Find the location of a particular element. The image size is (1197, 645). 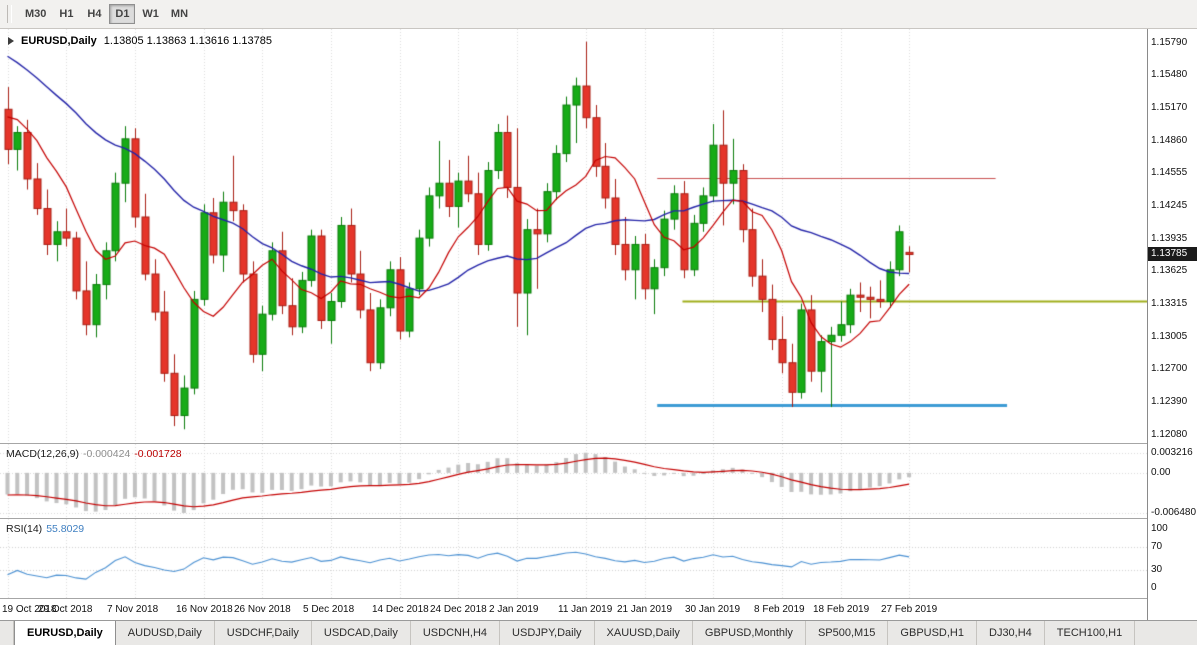

time-axis-label: 27 Feb 2019 is located at coordinates (909, 609).